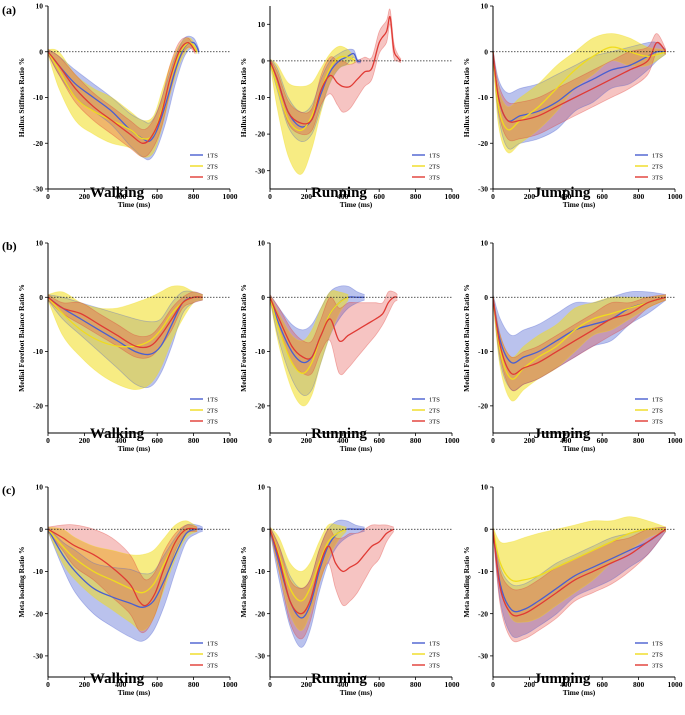 The height and width of the screenshot is (715, 685). What do you see at coordinates (243, 338) in the screenshot?
I see `y-axis-label: Medial Forefoot Balance Ratio %` at bounding box center [243, 338].